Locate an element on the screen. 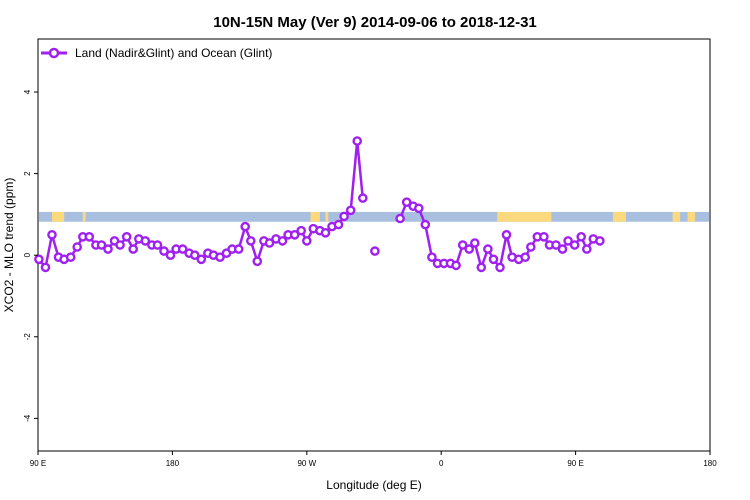 Image resolution: width=750 pixels, height=500 pixels. y-axis-label: XCO2 - MLO trend (ppm) is located at coordinates (9, 245).